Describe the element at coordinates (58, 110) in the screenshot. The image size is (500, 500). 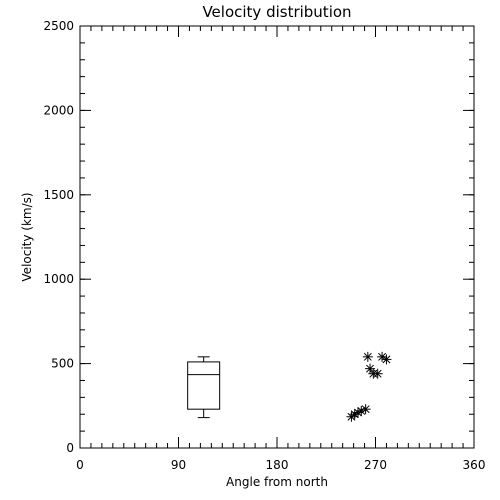
I see `y-tick-label: 2000` at that location.